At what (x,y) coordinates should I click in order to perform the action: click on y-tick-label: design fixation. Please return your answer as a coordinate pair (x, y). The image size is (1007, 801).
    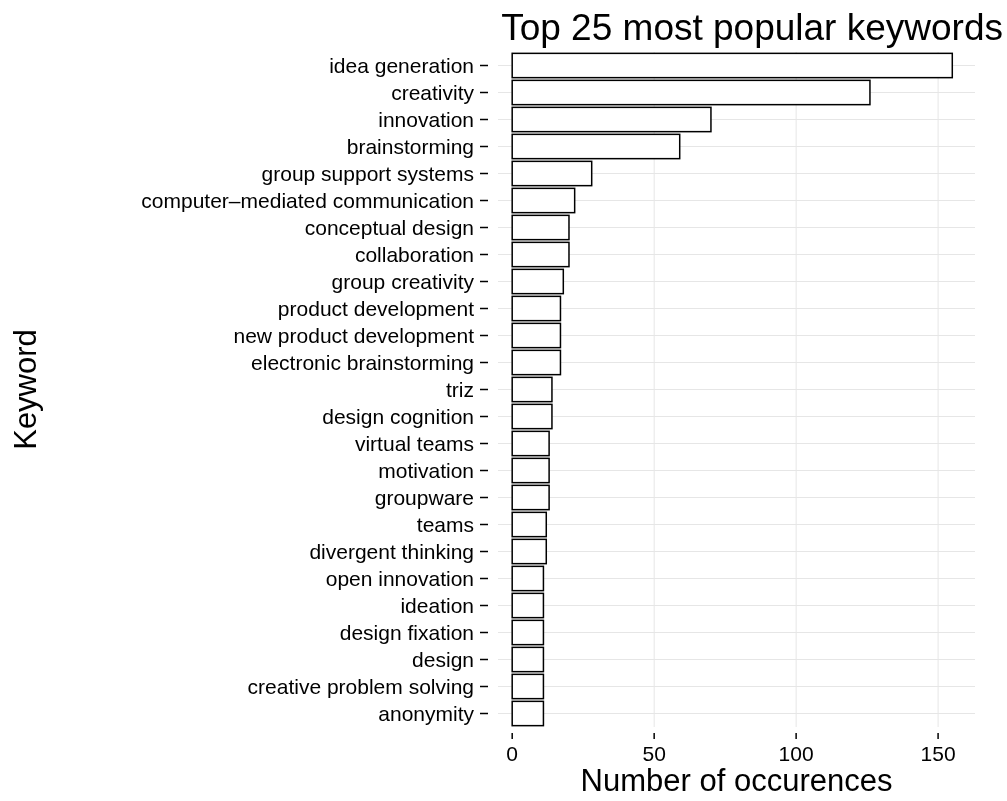
    Looking at the image, I should click on (406, 632).